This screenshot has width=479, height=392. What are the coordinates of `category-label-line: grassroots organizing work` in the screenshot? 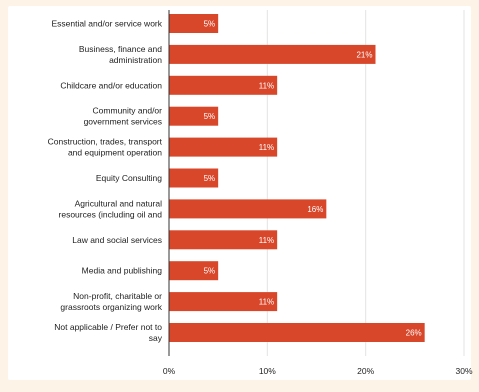 It's located at (111, 307).